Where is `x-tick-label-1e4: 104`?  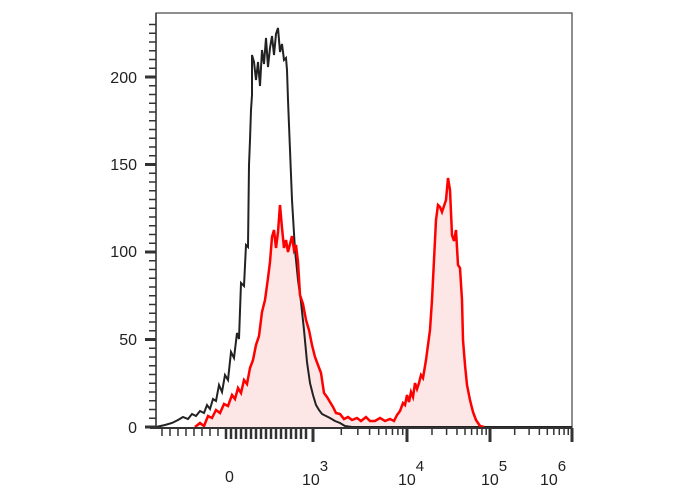 x-tick-label-1e4: 104 is located at coordinates (411, 473).